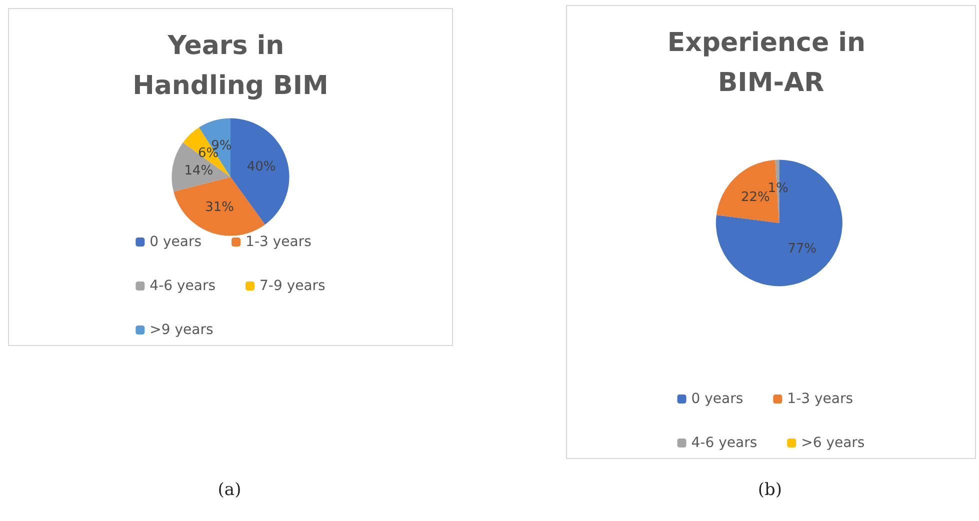  Describe the element at coordinates (261, 166) in the screenshot. I see `data-label: 40%` at that location.